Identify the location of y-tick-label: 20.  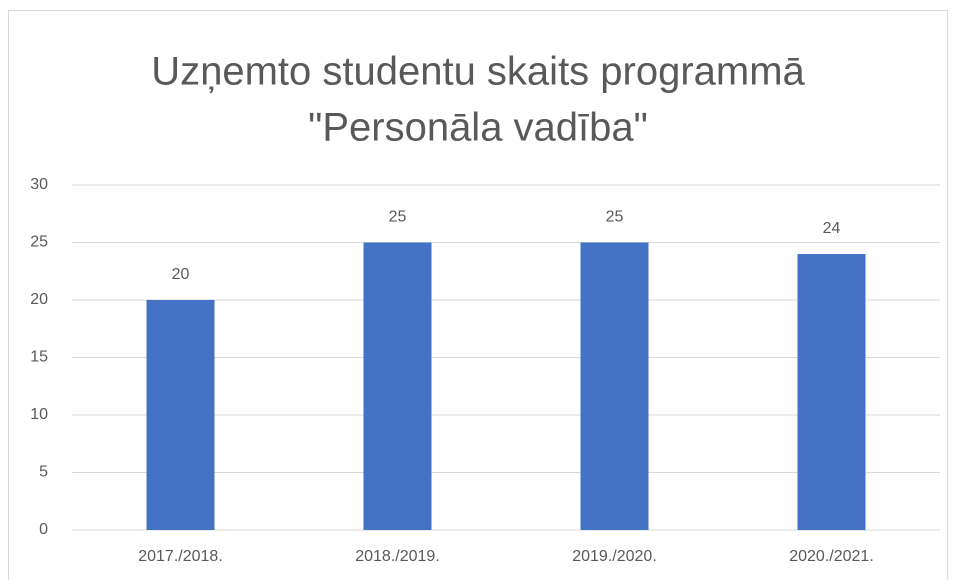
(39, 299).